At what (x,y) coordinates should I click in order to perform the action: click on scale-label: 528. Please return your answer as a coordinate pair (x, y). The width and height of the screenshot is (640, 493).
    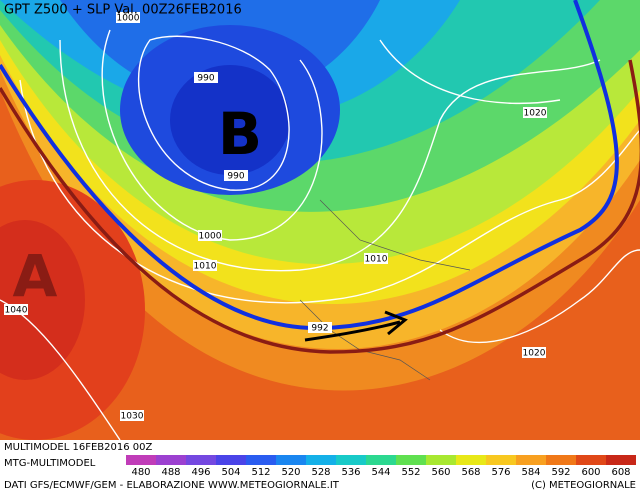
    Looking at the image, I should click on (320, 472).